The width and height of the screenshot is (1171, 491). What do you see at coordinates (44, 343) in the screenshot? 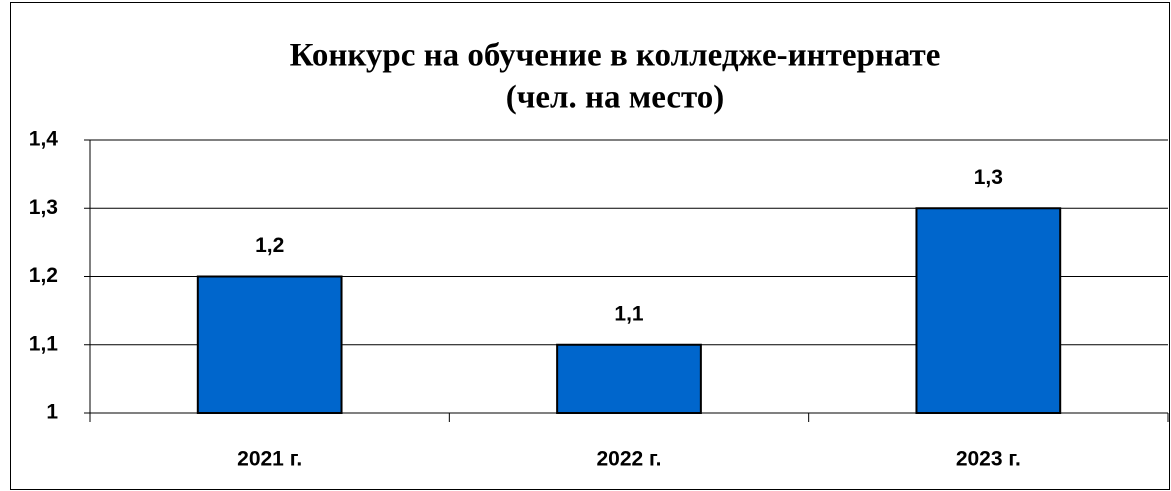
I see `y-tick-label: 1,1` at bounding box center [44, 343].